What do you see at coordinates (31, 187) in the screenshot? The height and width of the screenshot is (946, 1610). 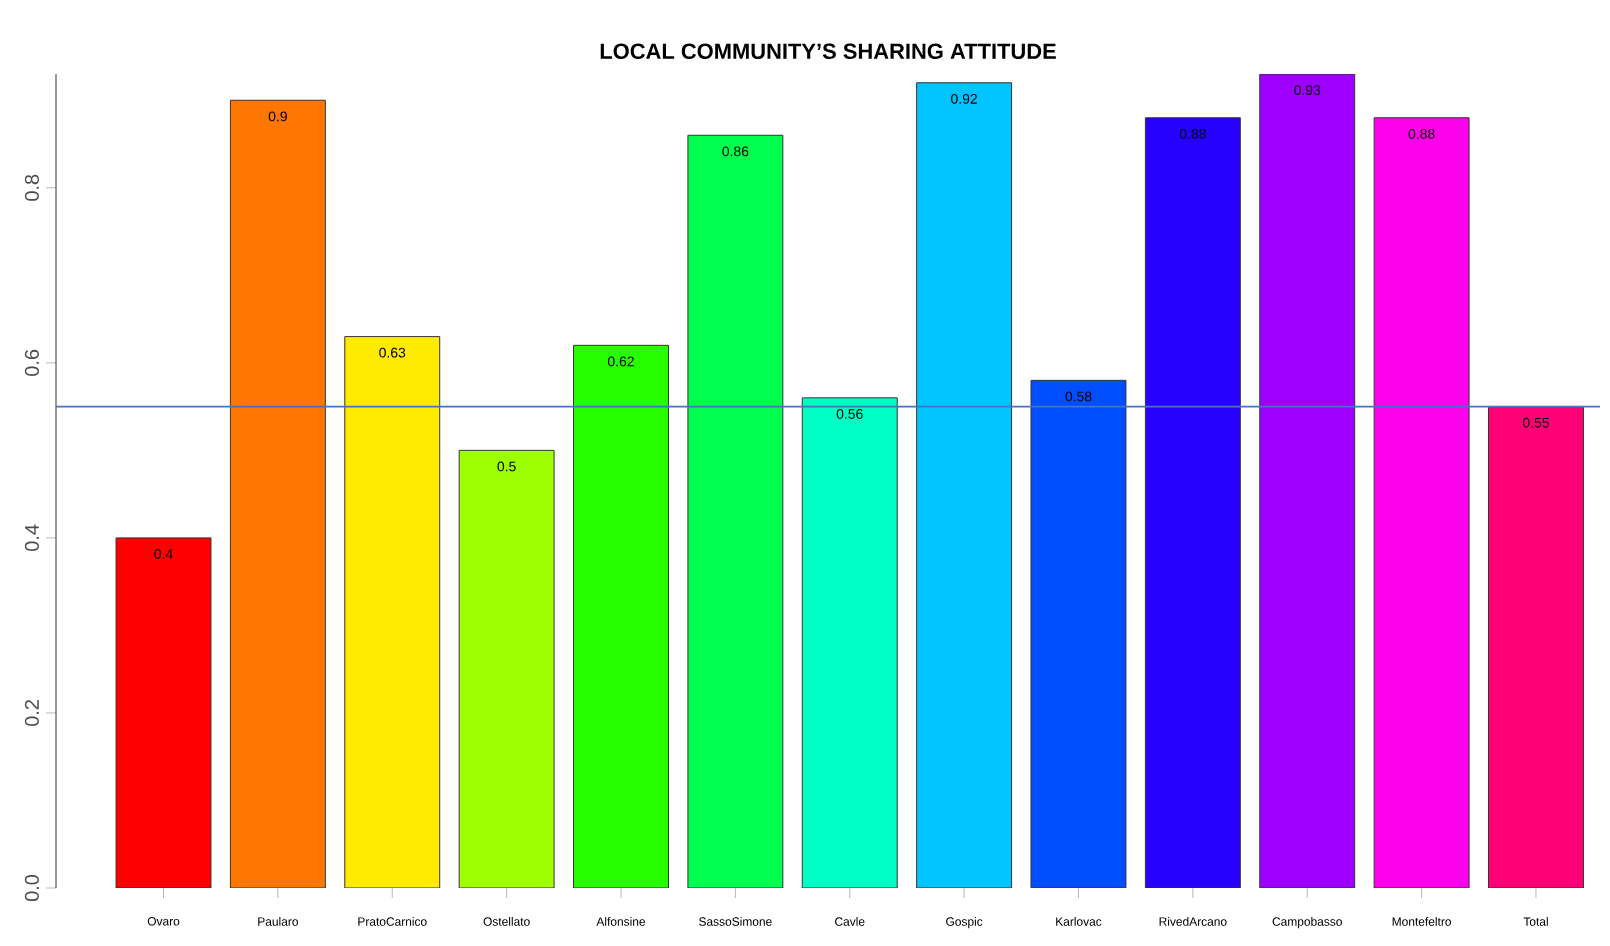 I see `y-tick-label: 0.8` at bounding box center [31, 187].